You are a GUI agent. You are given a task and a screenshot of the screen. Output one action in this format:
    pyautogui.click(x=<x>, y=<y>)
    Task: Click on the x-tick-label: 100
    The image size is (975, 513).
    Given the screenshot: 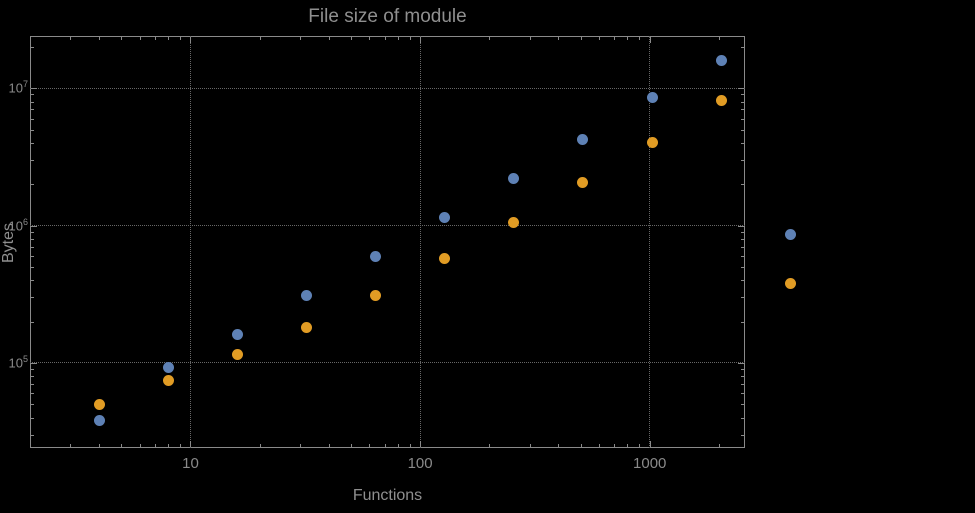 What is the action you would take?
    pyautogui.click(x=420, y=463)
    